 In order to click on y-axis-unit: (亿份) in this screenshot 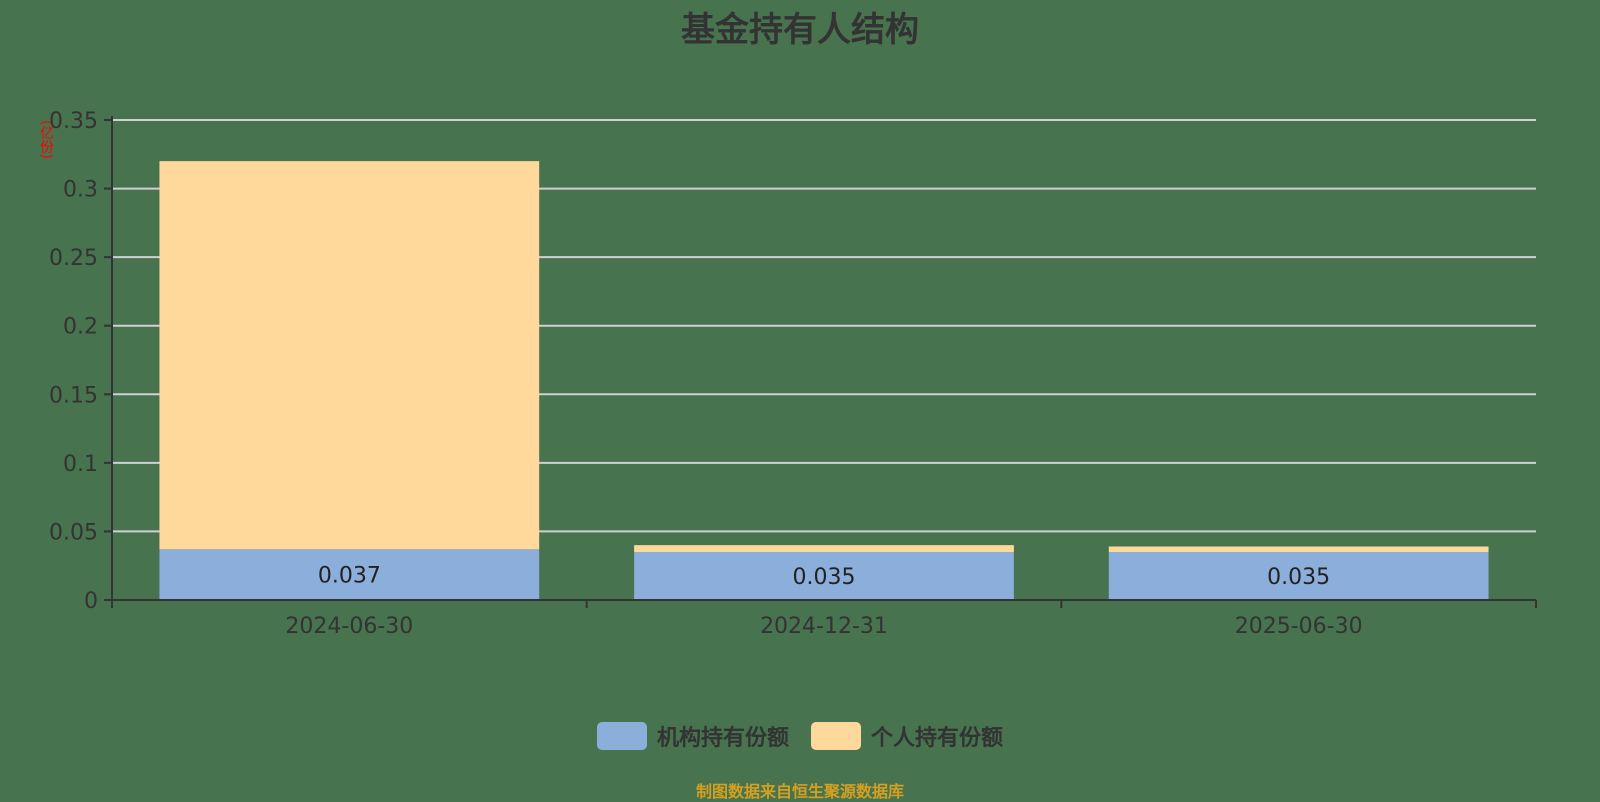, I will do `click(46, 139)`.